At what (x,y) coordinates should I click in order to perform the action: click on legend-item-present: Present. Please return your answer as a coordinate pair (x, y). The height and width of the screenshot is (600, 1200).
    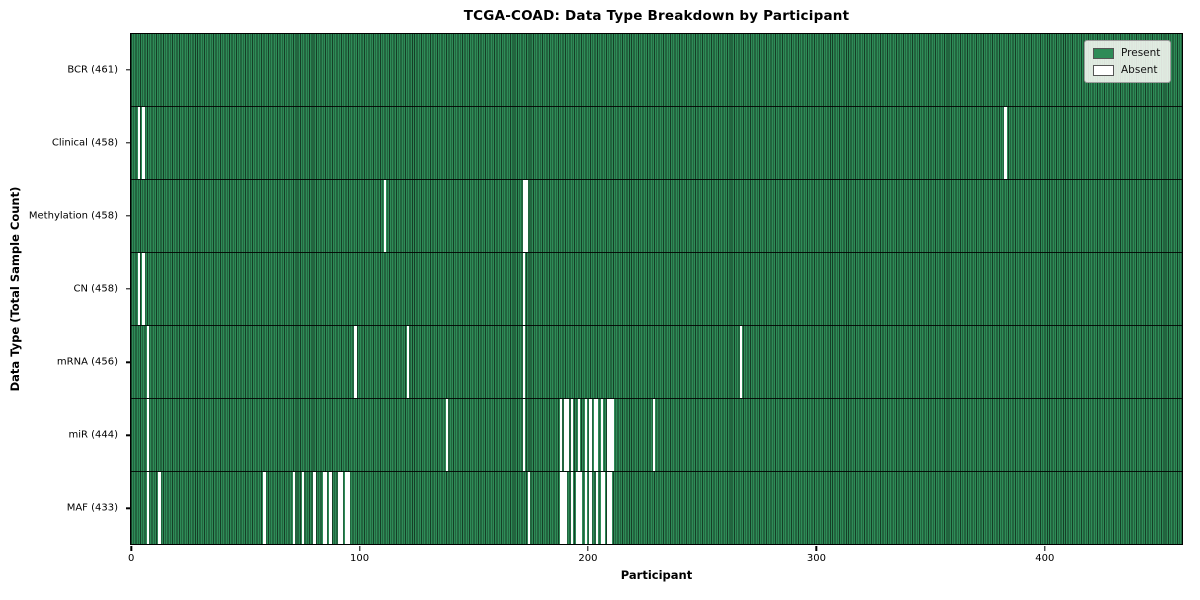
    Looking at the image, I should click on (1126, 53).